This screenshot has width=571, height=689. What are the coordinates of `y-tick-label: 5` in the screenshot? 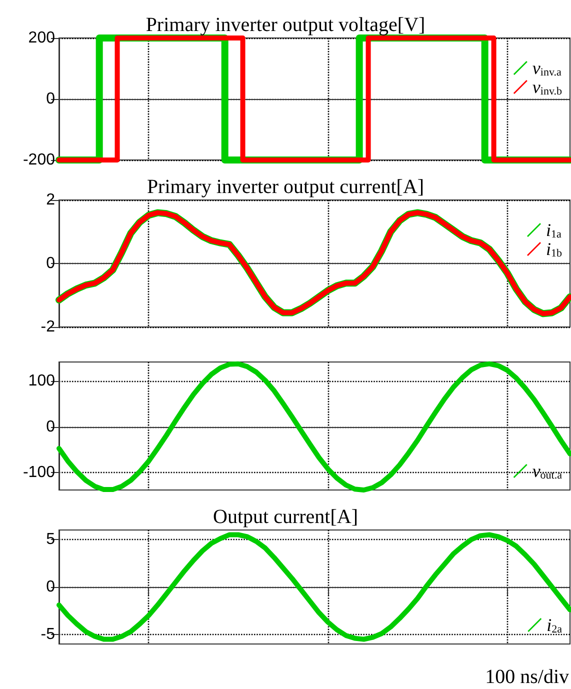 It's located at (51, 539).